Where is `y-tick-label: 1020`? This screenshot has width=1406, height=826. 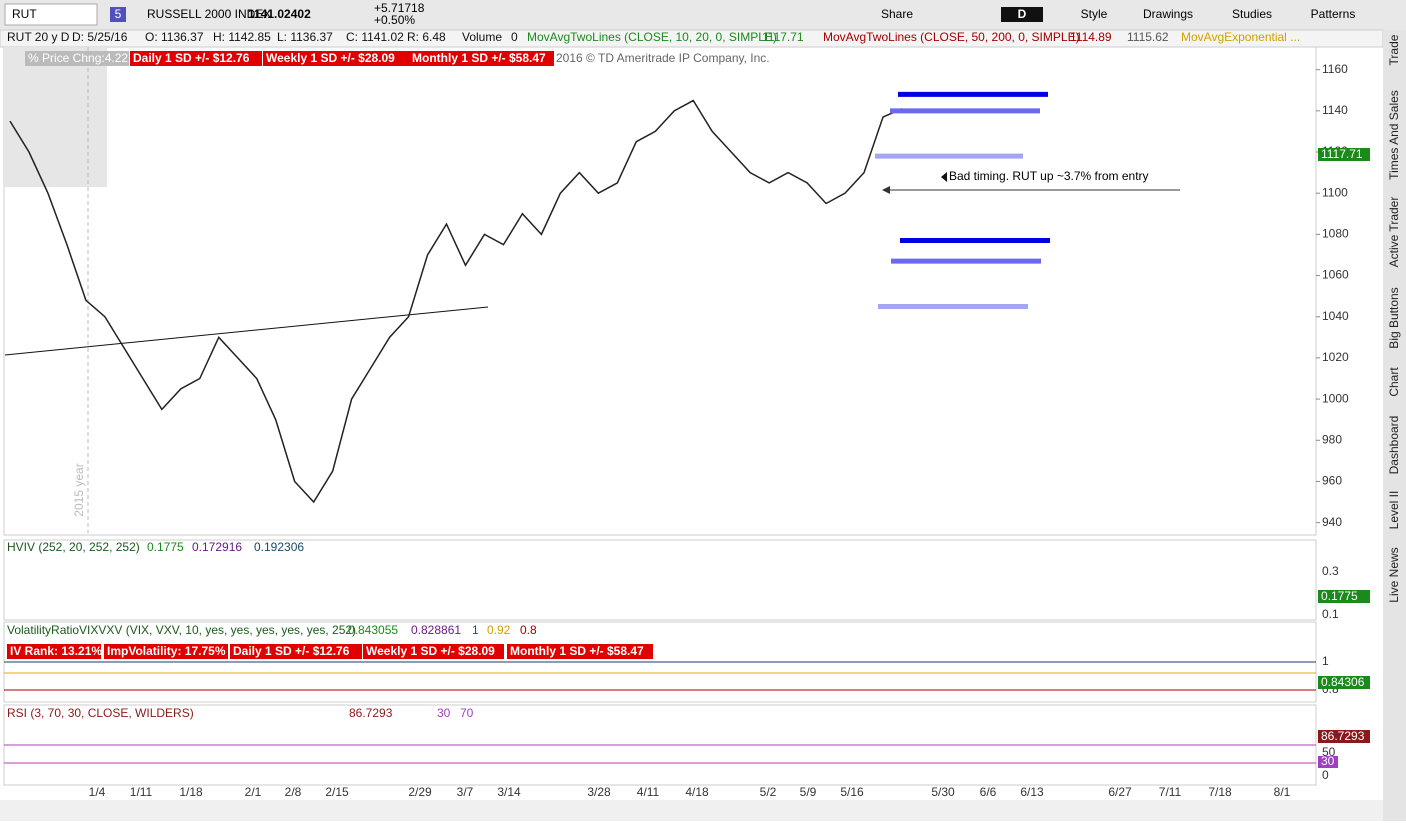
y-tick-label: 1020 is located at coordinates (1335, 357).